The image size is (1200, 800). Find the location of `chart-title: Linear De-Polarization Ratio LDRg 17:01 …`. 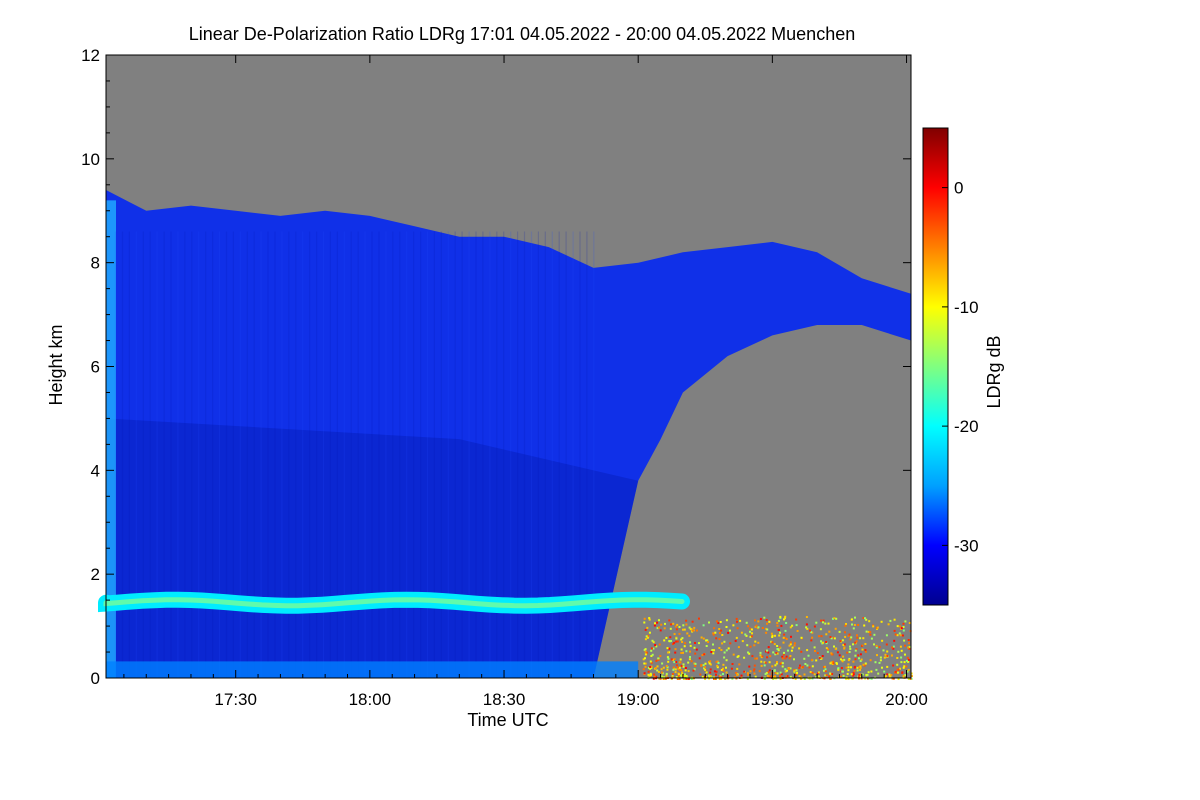

chart-title: Linear De-Polarization Ratio LDRg 17:01 … is located at coordinates (522, 34).